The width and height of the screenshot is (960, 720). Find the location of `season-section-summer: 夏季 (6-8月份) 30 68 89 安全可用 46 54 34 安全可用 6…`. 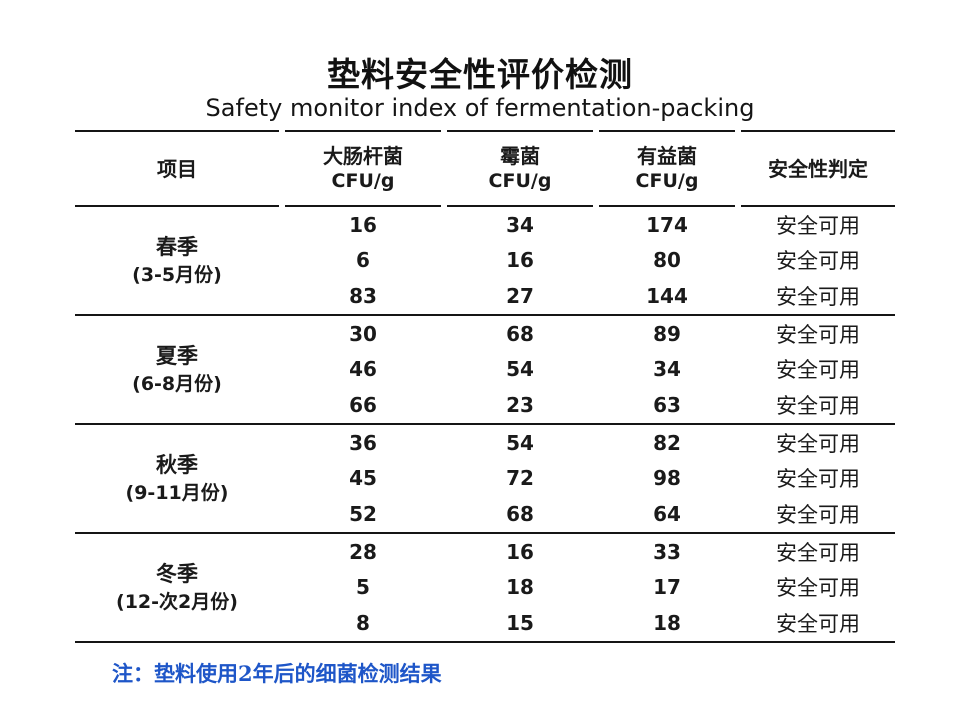

season-section-summer: 夏季 (6-8月份) 30 68 89 安全可用 46 54 34 安全可用 6… is located at coordinates (485, 370).